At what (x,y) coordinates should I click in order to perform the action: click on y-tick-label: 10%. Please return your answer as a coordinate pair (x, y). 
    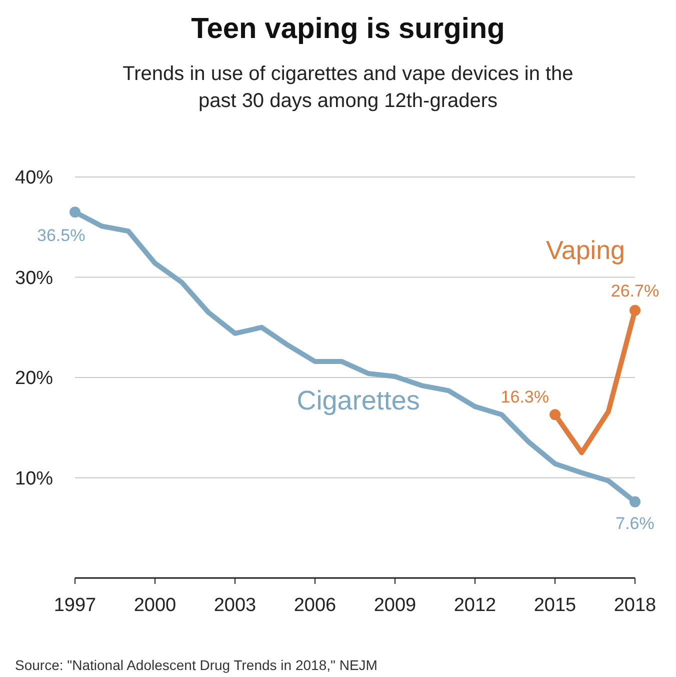
    Looking at the image, I should click on (34, 479).